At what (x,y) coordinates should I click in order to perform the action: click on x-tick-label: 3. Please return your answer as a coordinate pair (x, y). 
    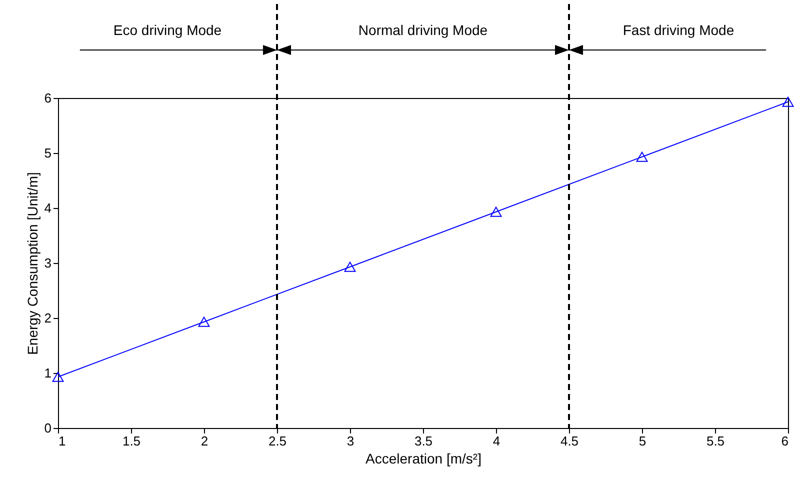
    Looking at the image, I should click on (350, 441).